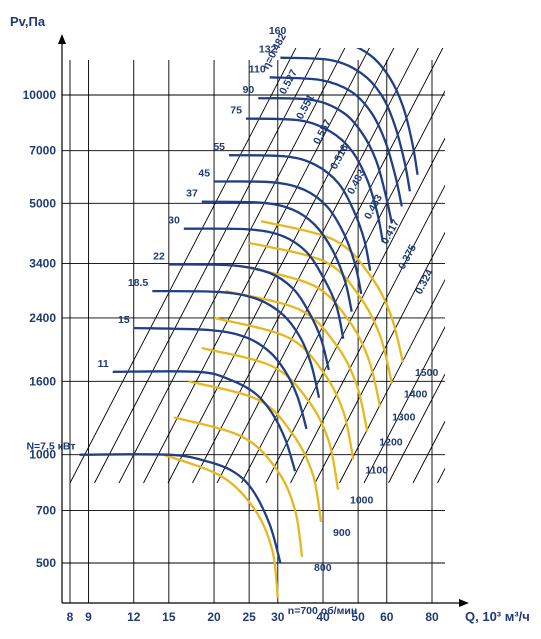  Describe the element at coordinates (42, 203) in the screenshot. I see `y-tick-label: 5000` at that location.